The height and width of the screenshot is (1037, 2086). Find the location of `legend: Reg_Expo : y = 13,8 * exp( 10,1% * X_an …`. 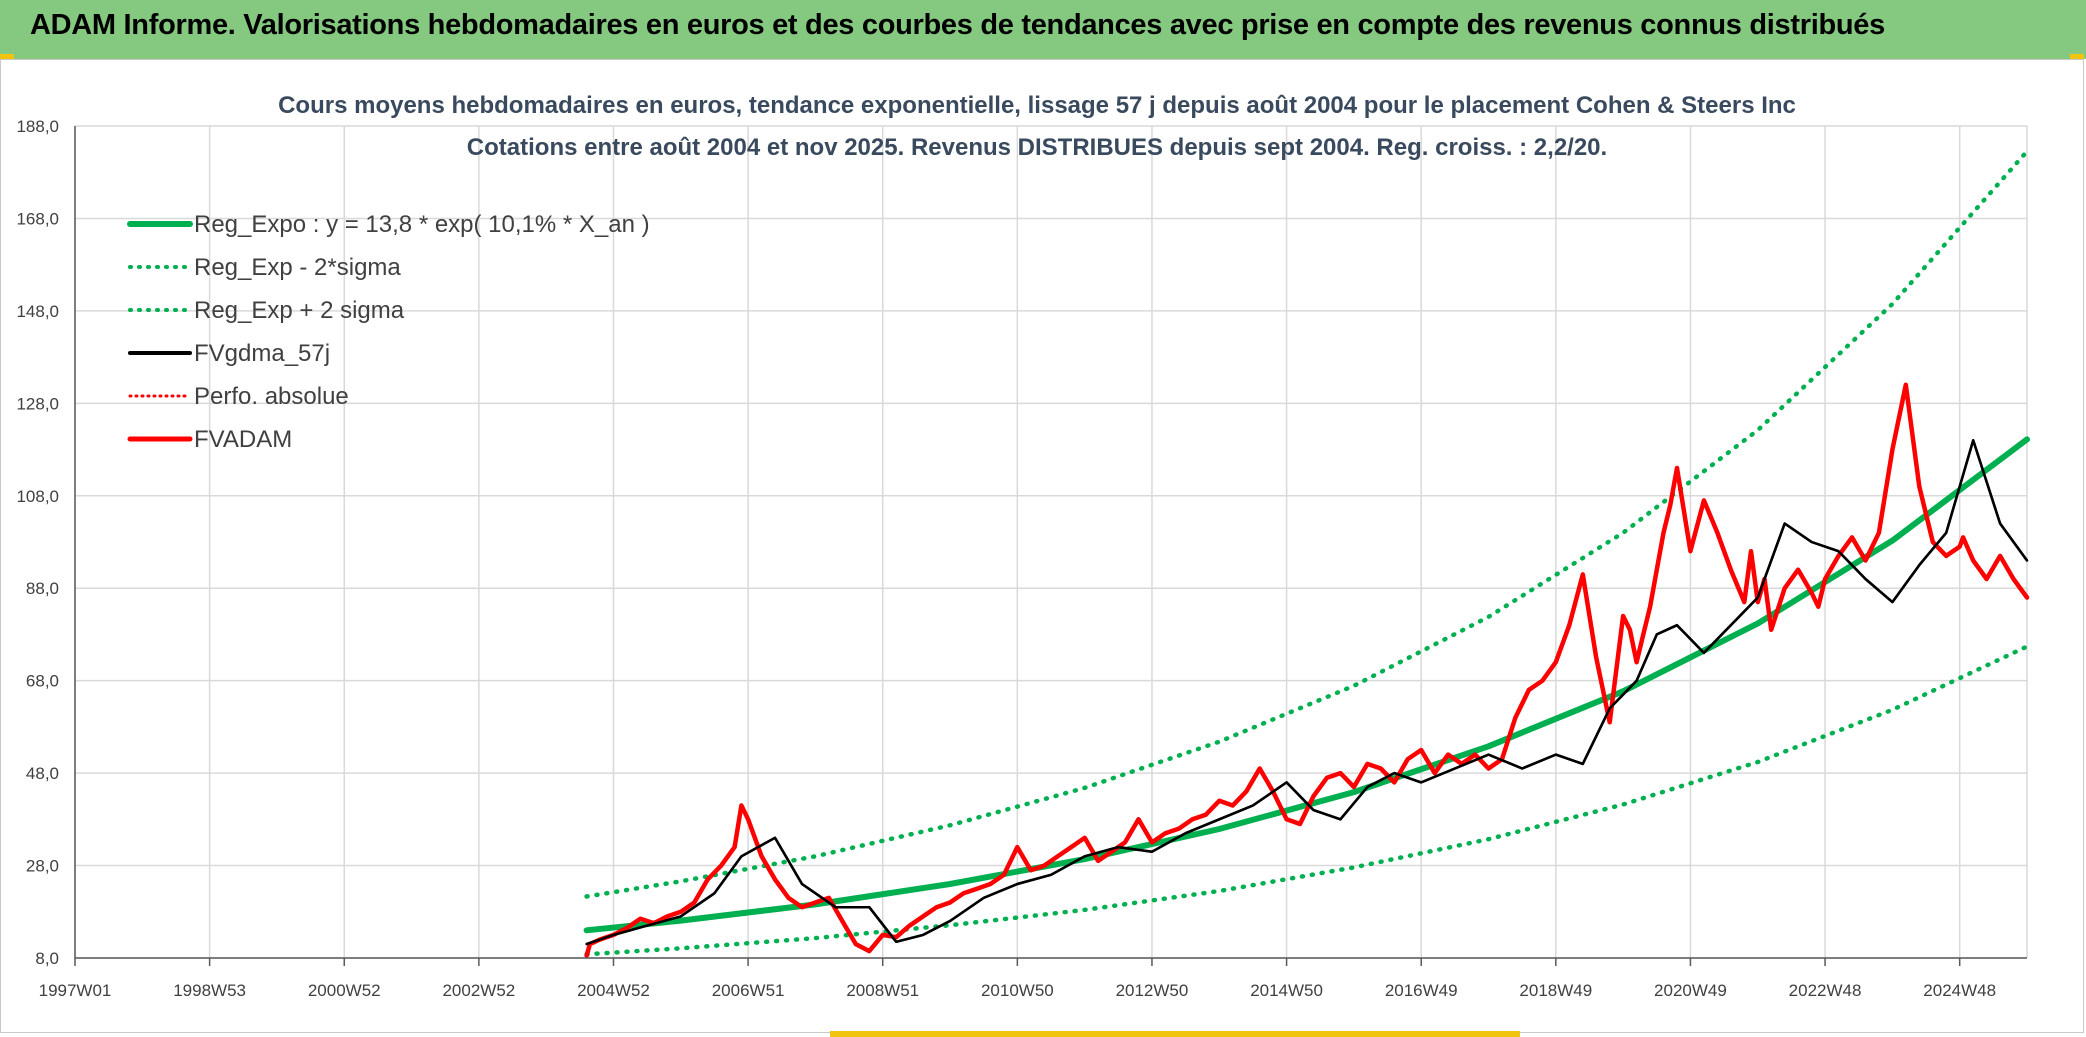

legend: Reg_Expo : y = 13,8 * exp( 10,1% * X_an … is located at coordinates (388, 332).